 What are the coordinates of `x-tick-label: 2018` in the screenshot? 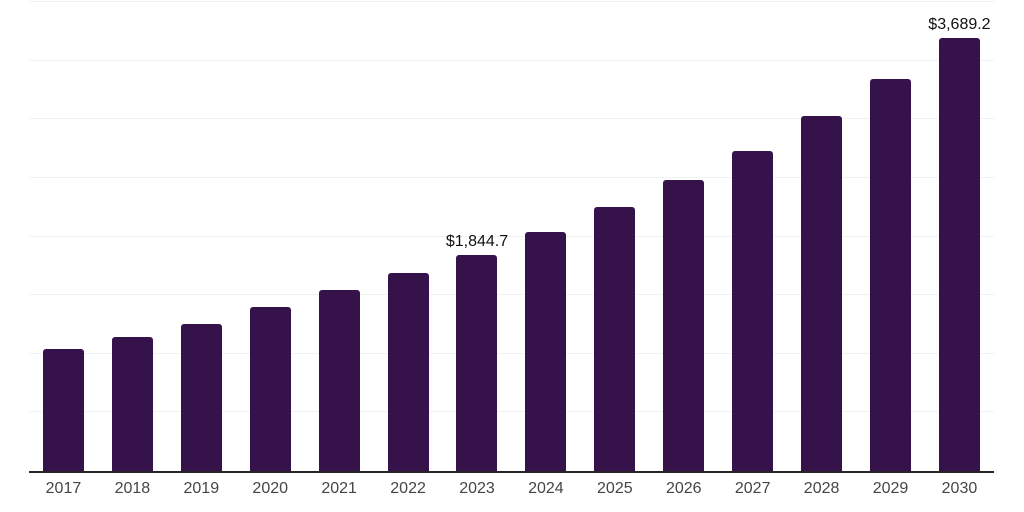 It's located at (132, 488).